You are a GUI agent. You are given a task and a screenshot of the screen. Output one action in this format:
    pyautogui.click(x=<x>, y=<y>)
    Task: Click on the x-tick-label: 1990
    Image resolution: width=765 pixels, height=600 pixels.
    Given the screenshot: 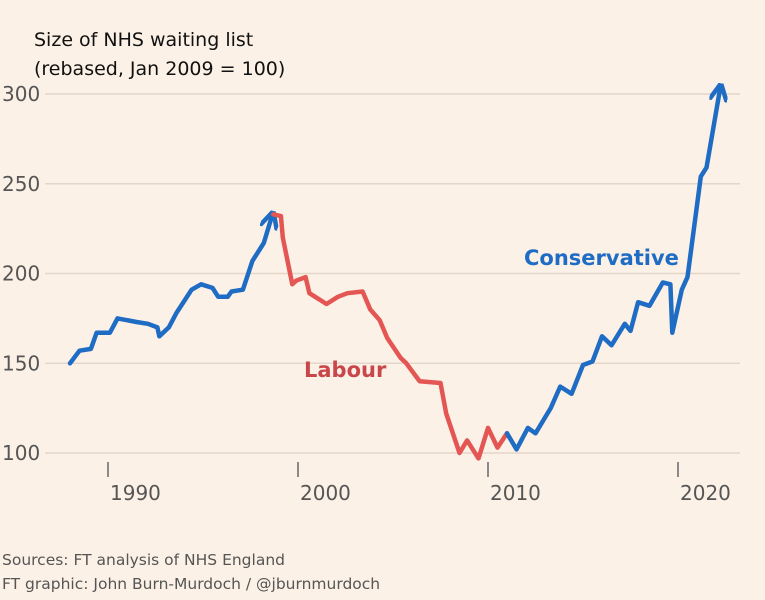 What is the action you would take?
    pyautogui.click(x=135, y=493)
    